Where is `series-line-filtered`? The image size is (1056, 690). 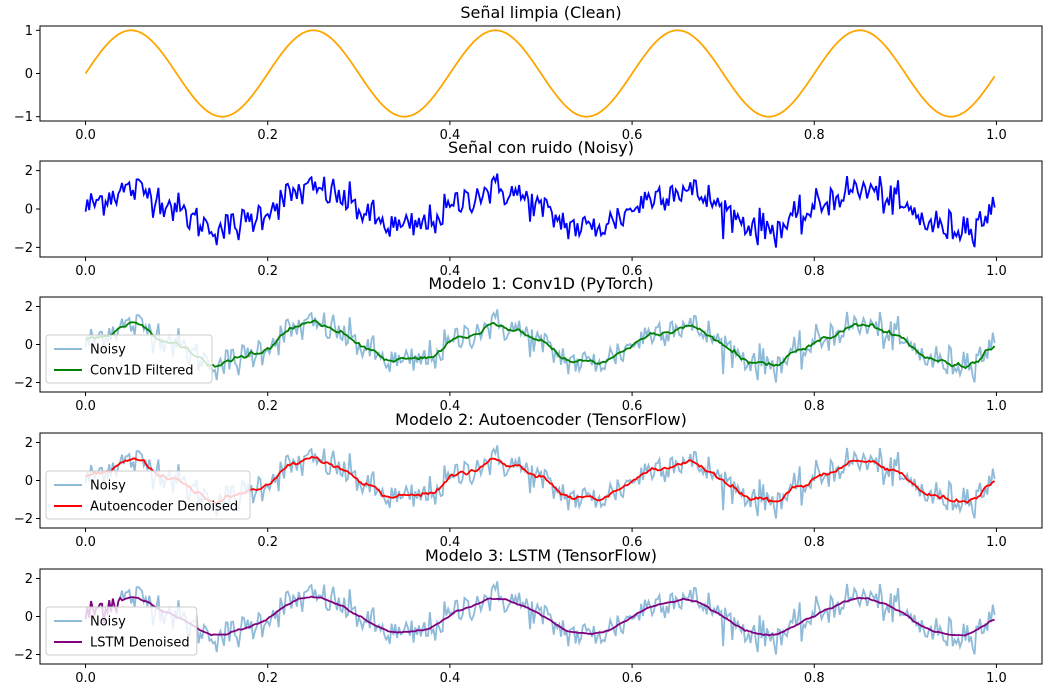 series-line-filtered is located at coordinates (540, 344).